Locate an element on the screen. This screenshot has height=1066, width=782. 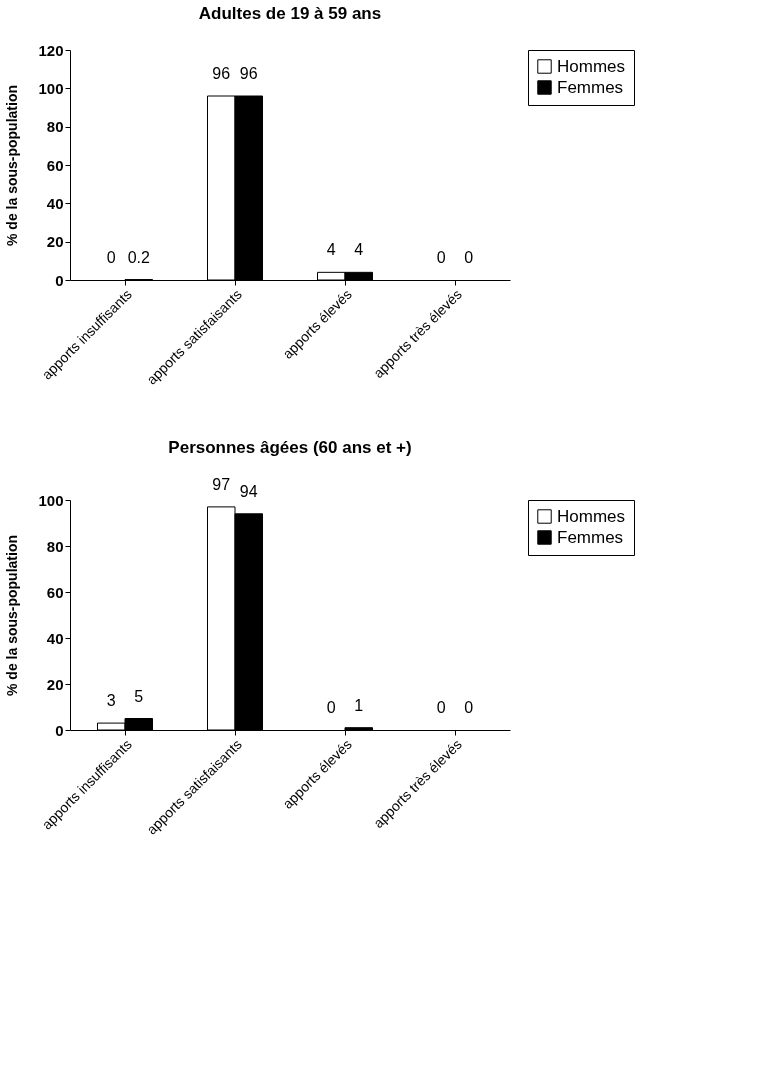
data-label: 1 is located at coordinates (359, 705).